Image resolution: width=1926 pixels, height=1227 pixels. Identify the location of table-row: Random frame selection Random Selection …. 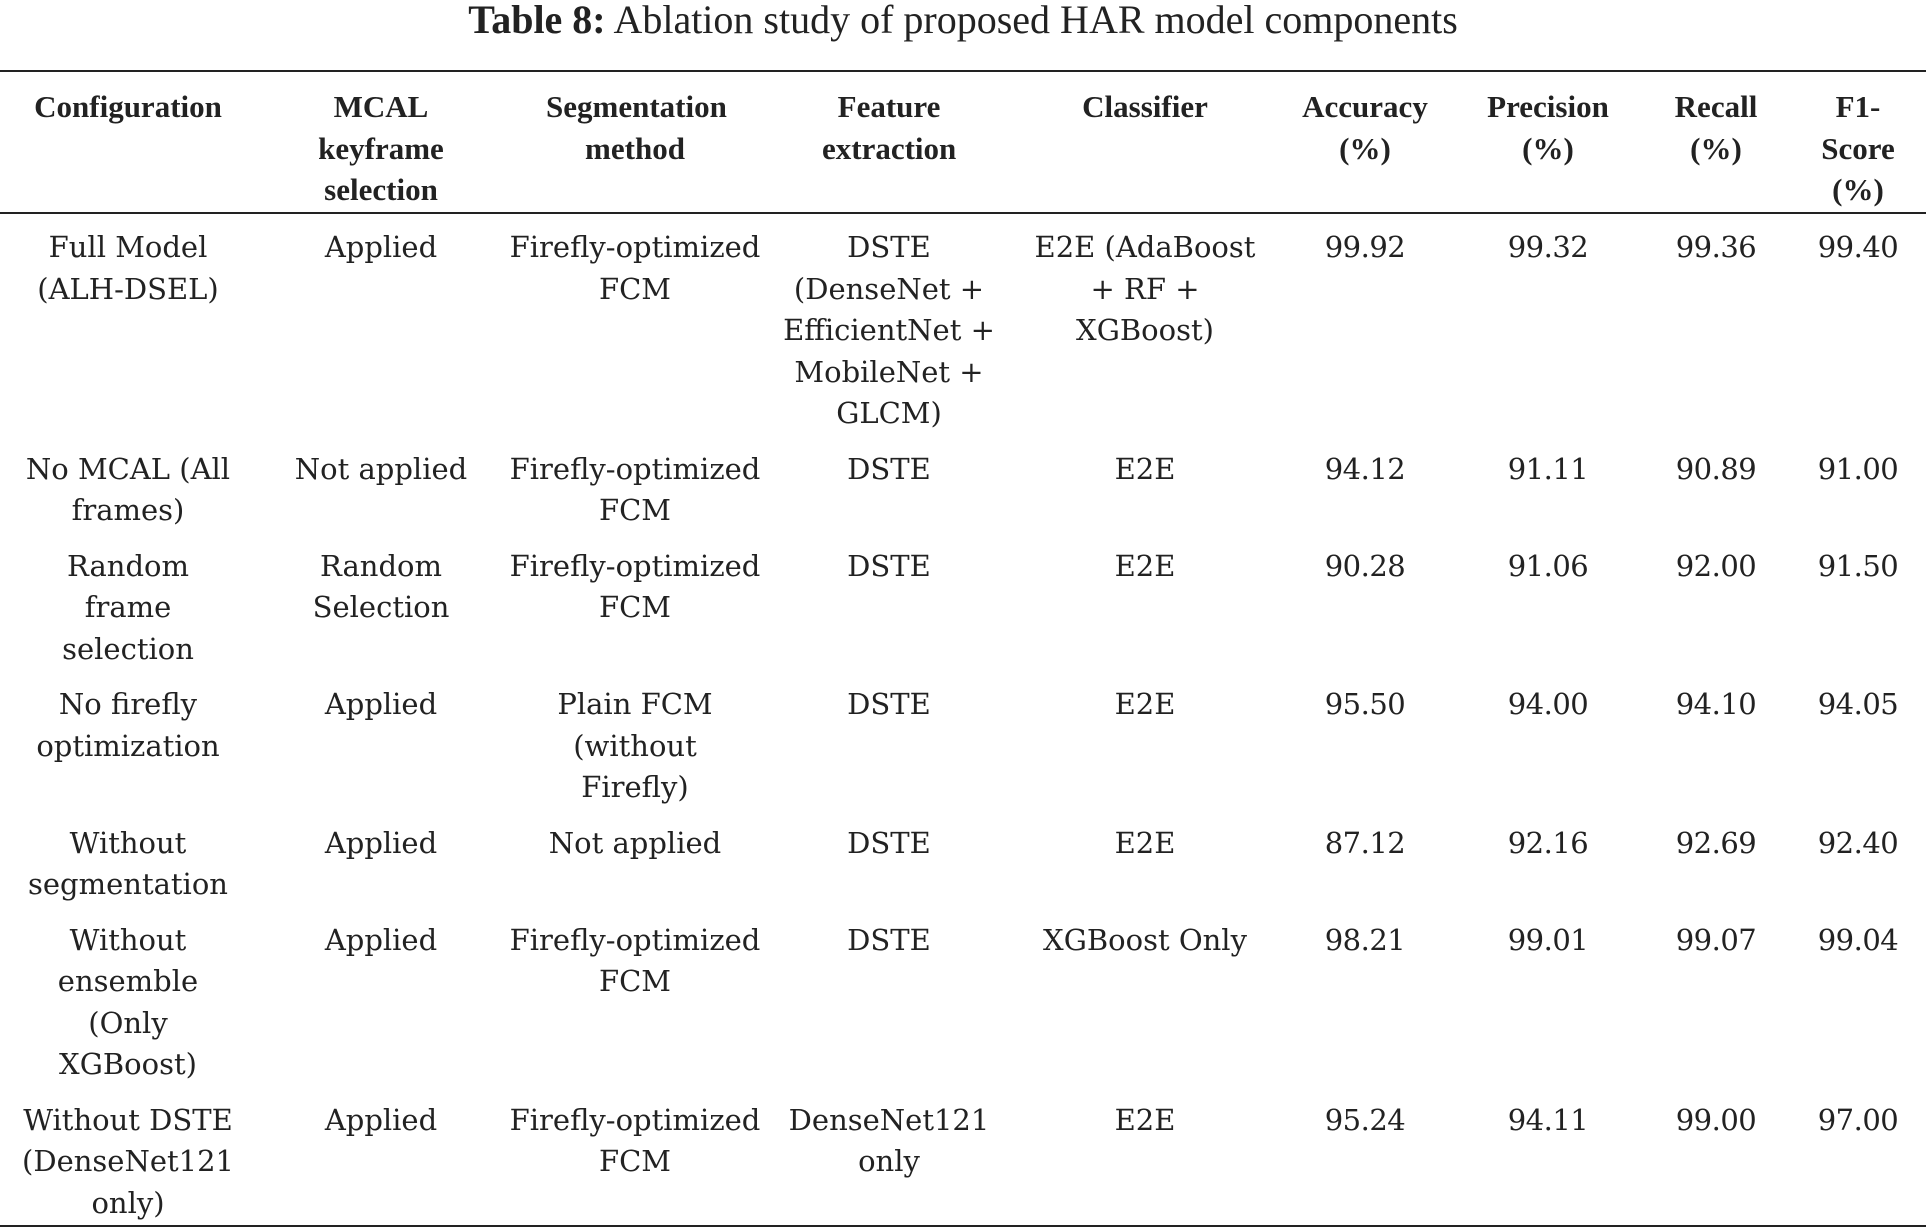
(963, 602).